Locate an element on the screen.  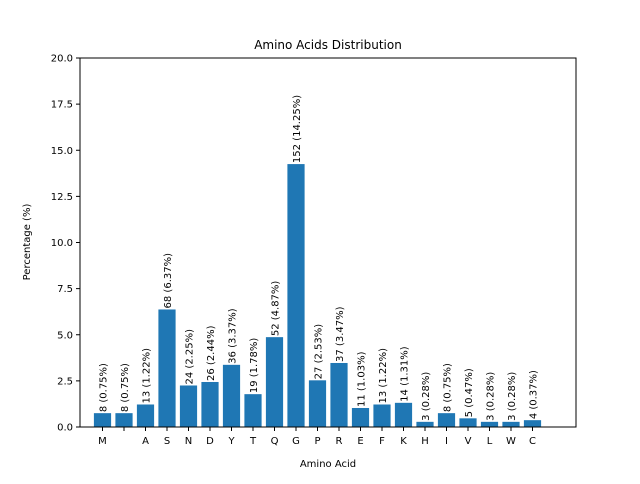
x-tick-label: E is located at coordinates (360, 441).